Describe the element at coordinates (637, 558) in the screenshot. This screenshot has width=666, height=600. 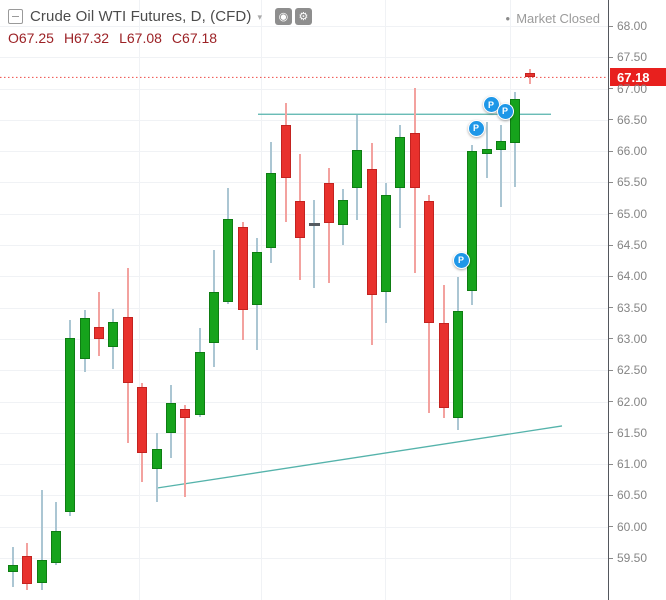
I see `price-axis-label: 59.50` at that location.